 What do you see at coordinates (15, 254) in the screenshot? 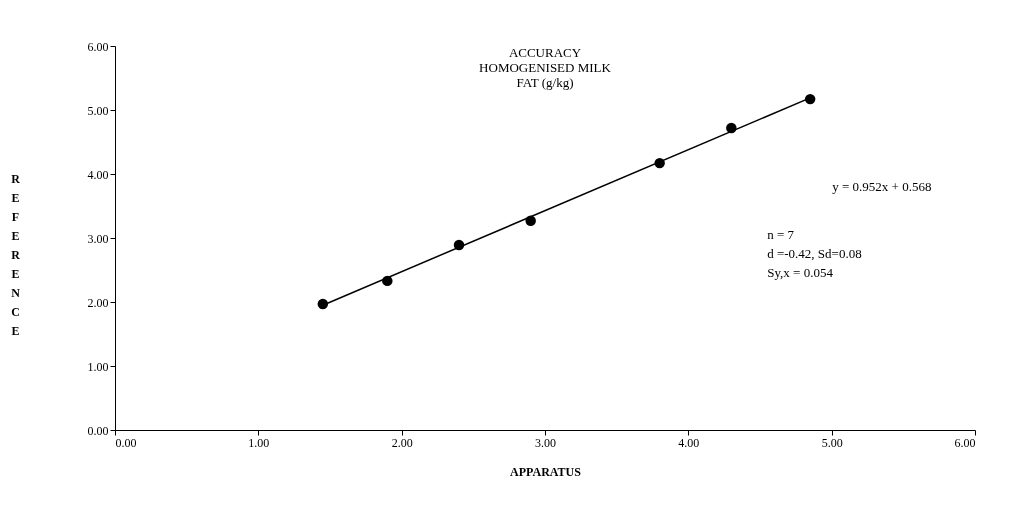
I see `text: REFERENCE` at bounding box center [15, 254].